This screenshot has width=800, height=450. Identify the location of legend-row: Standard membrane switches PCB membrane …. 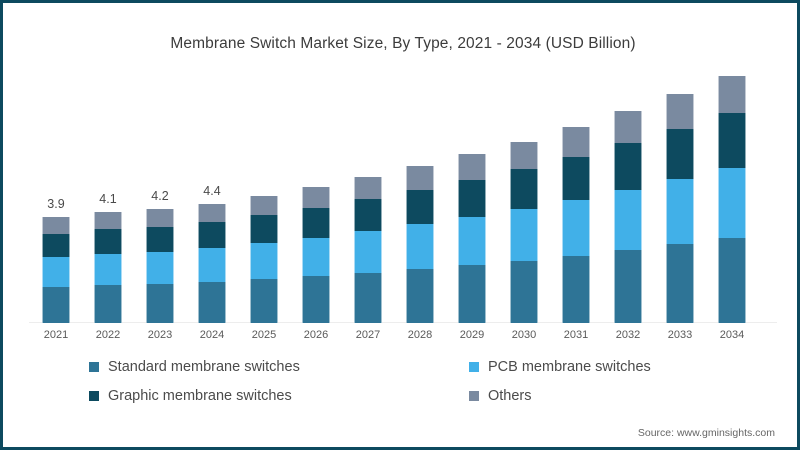
(399, 367).